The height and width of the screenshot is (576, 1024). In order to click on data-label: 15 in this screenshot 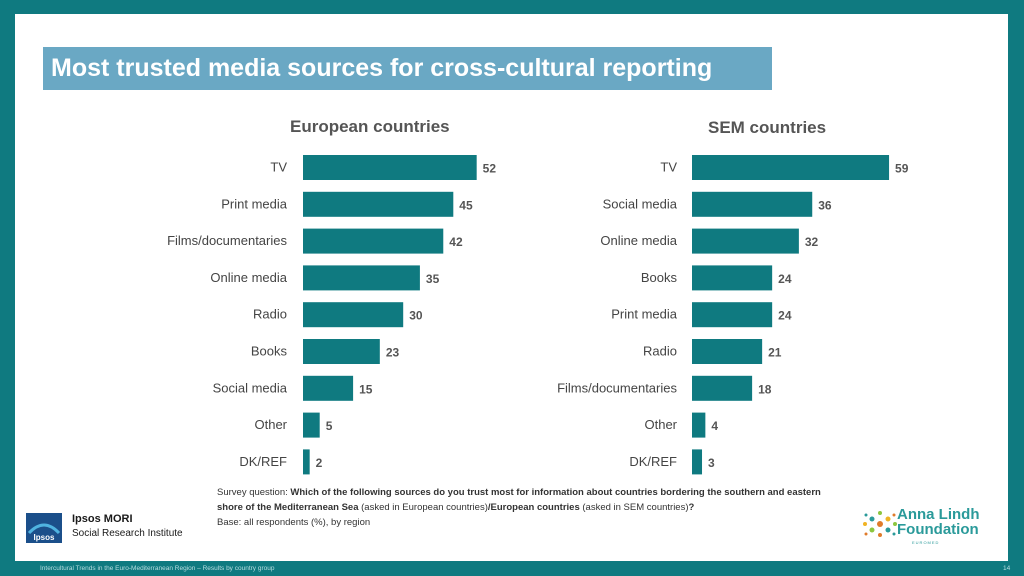, I will do `click(366, 389)`.